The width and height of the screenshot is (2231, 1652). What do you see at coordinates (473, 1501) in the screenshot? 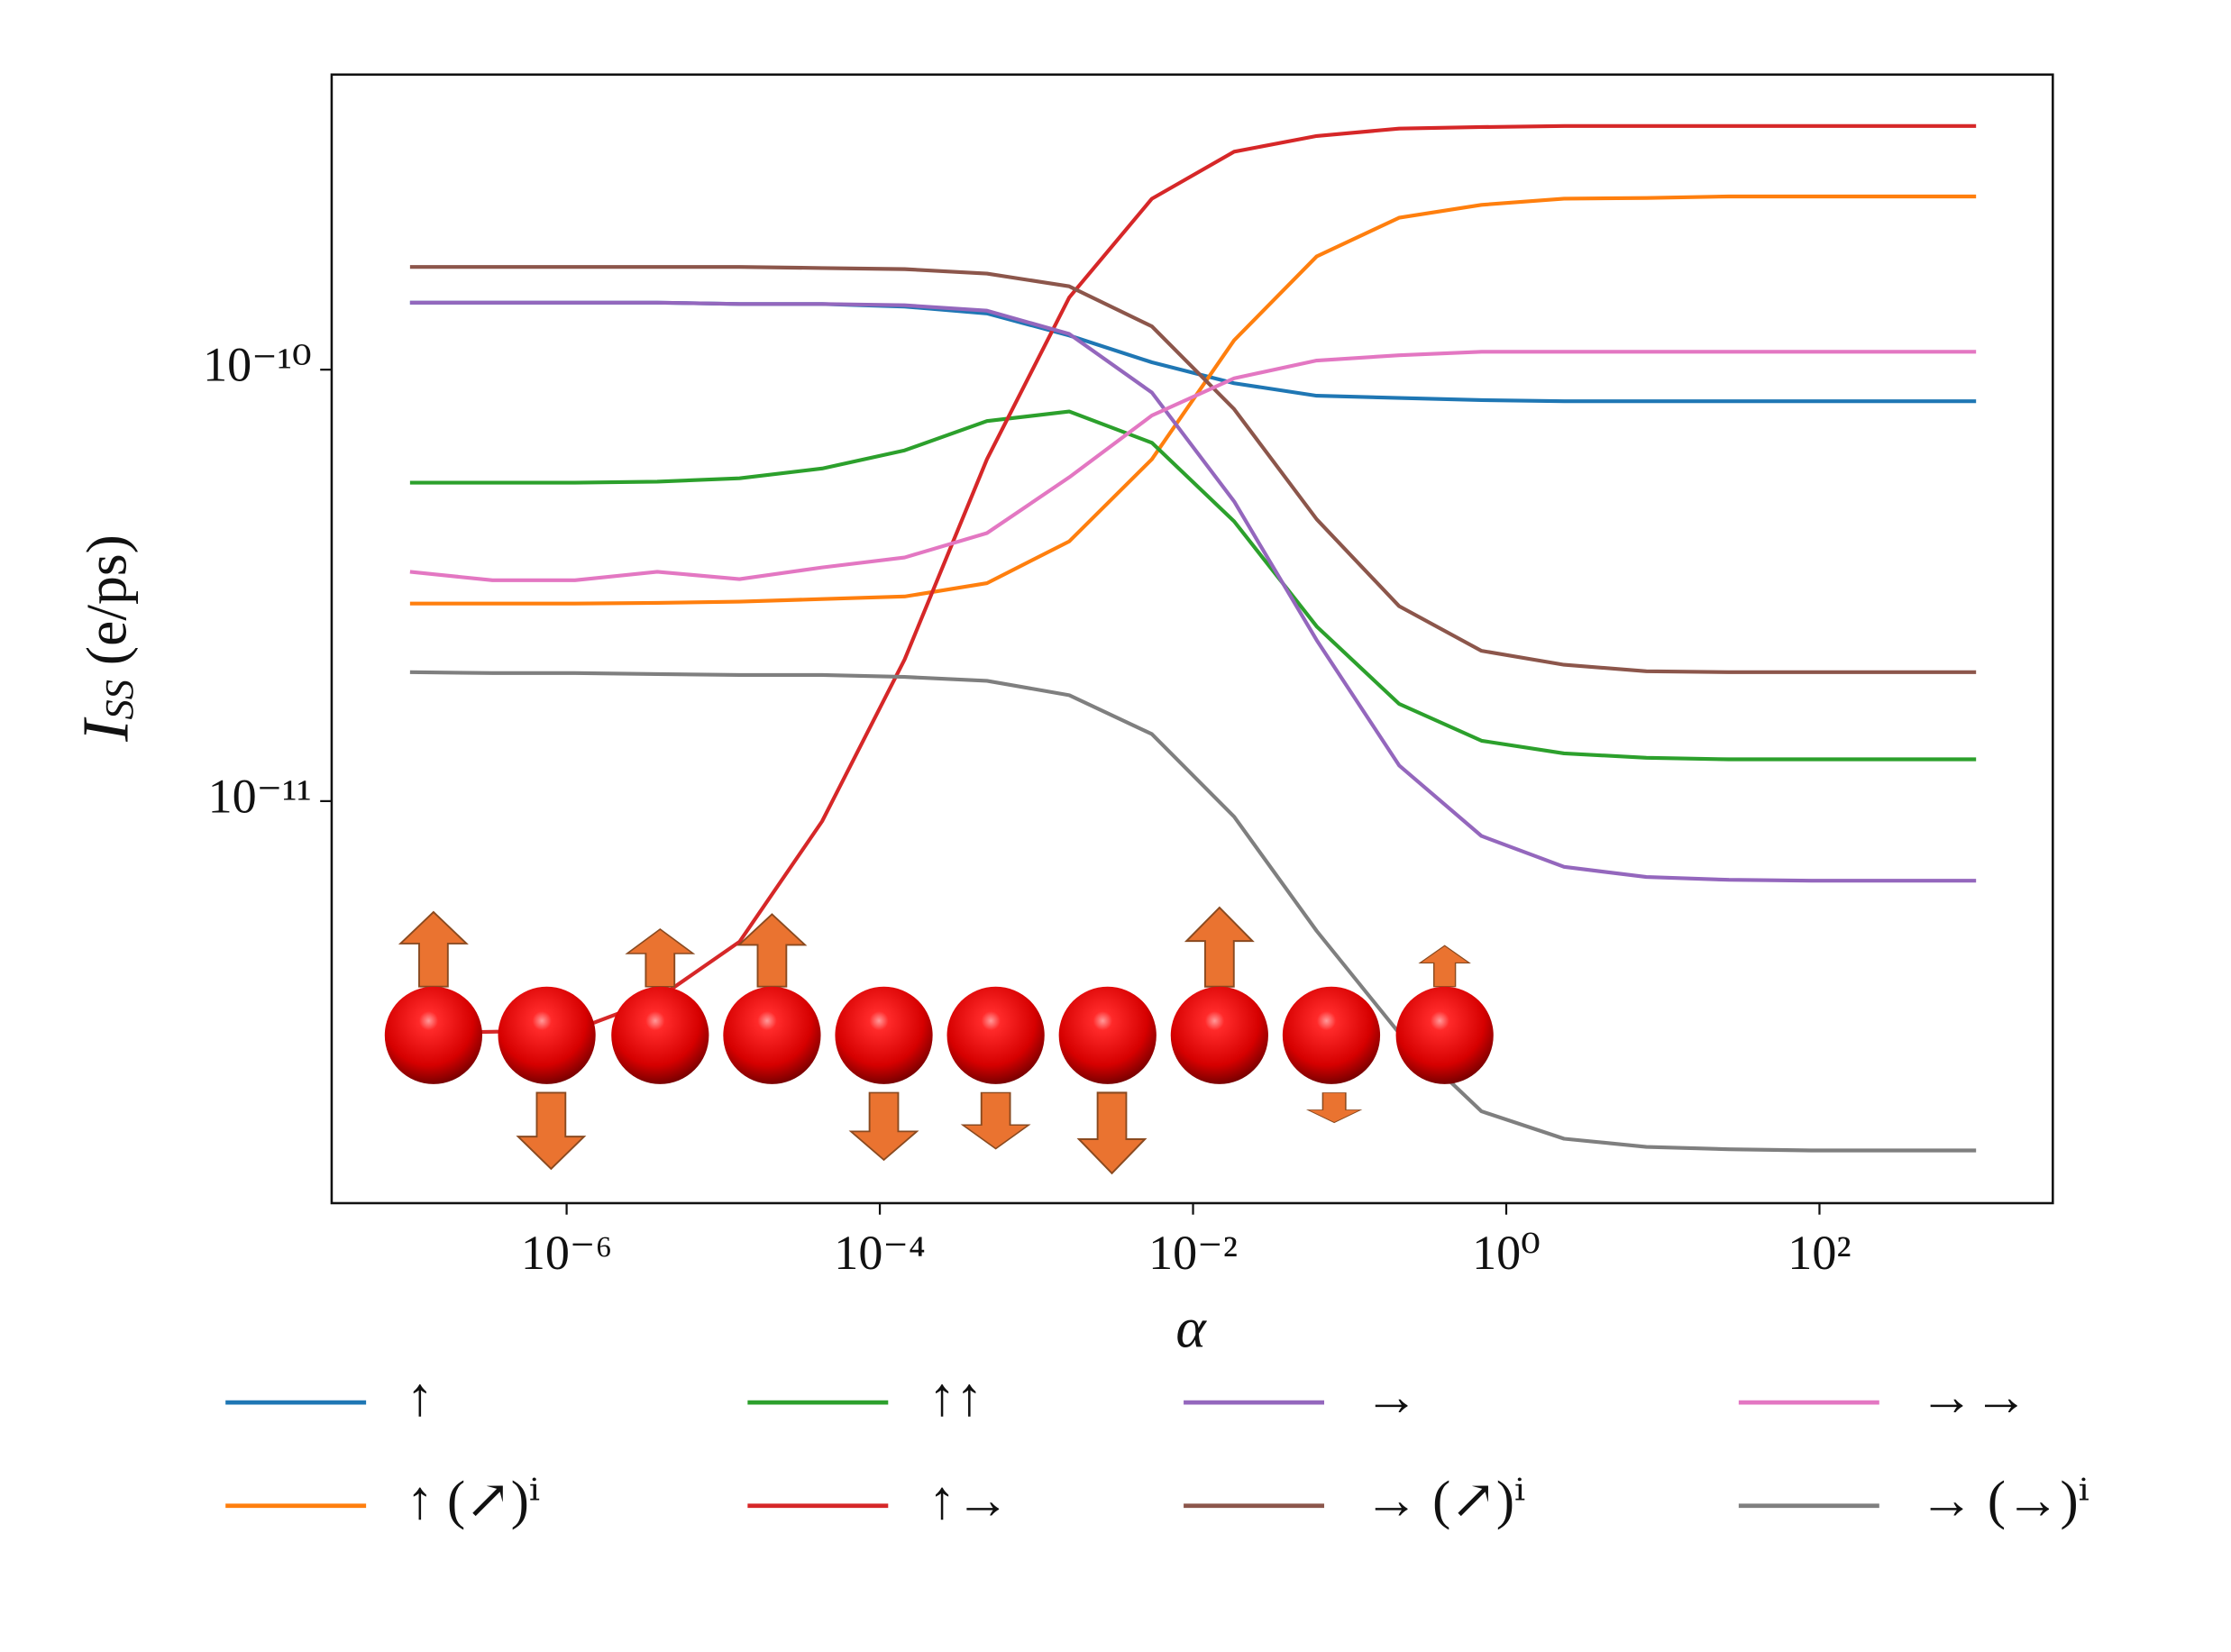
I see `legend-label: ↑ (↗)ⁱ` at bounding box center [473, 1501].